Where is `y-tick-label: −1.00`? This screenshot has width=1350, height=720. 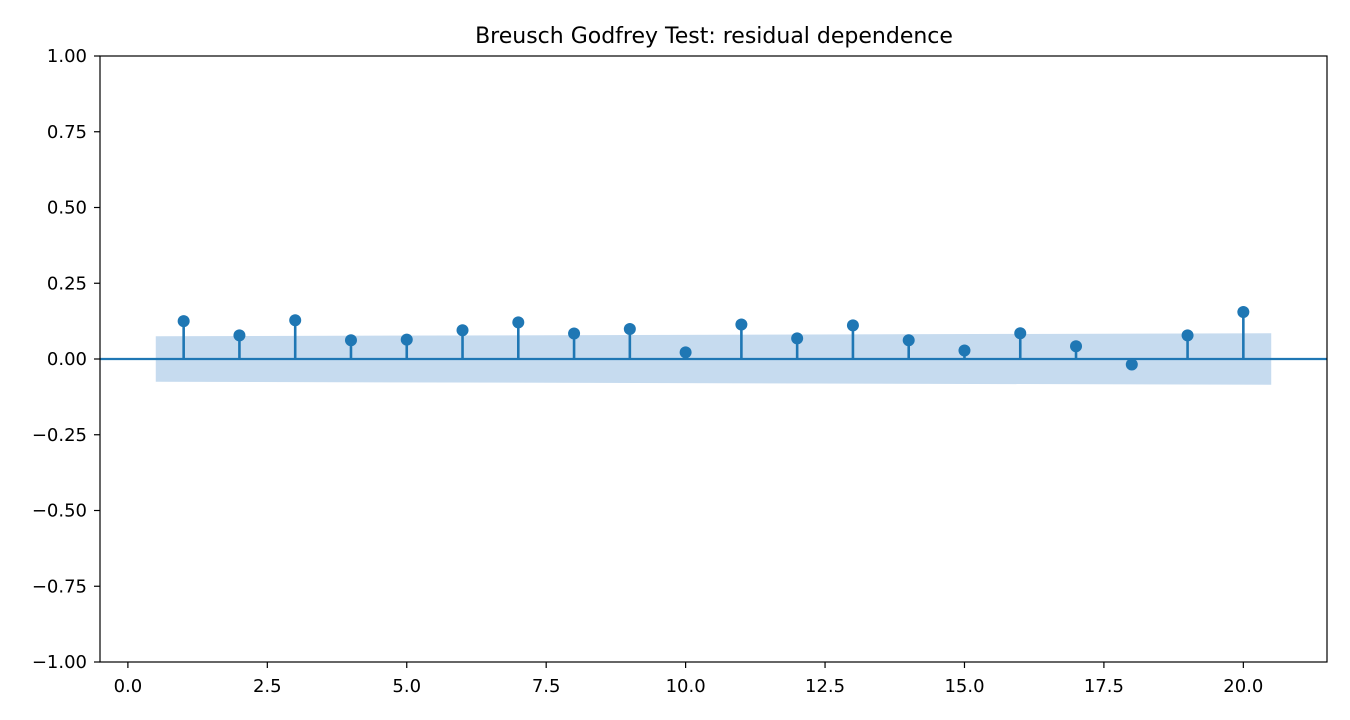 y-tick-label: −1.00 is located at coordinates (59, 662).